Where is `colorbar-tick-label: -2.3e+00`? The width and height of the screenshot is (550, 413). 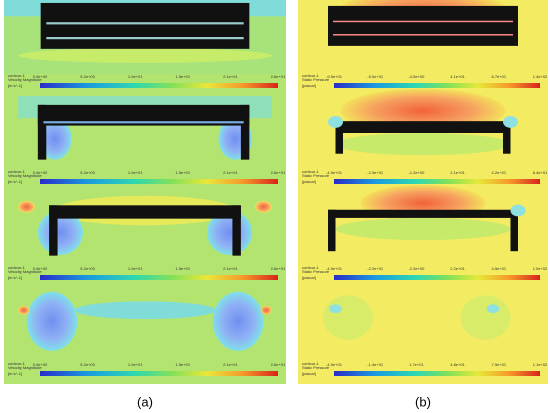 colorbar-tick-label: -2.3e+00 is located at coordinates (416, 268).